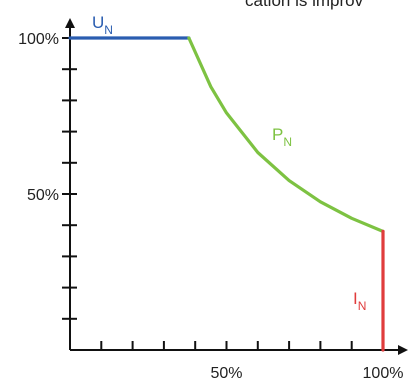 Image resolution: width=412 pixels, height=380 pixels. Describe the element at coordinates (355, 298) in the screenshot. I see `series-label-main: I` at that location.